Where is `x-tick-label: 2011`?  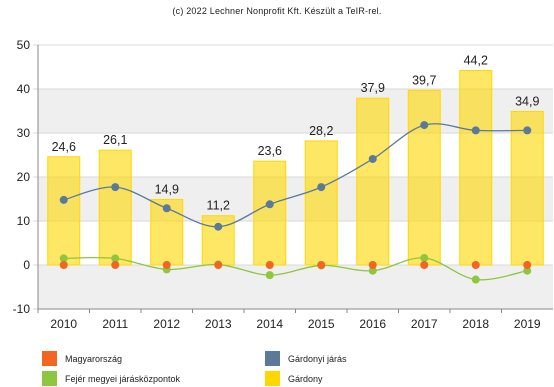 x-tick-label: 2011 is located at coordinates (115, 324).